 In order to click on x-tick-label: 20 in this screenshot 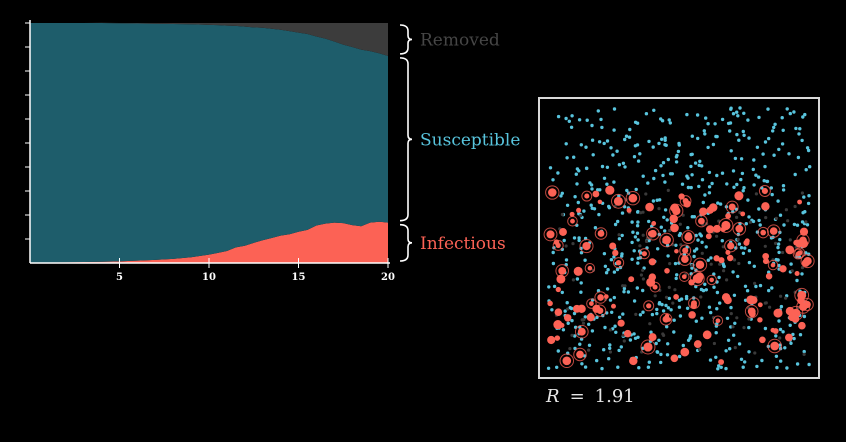, I will do `click(388, 277)`.